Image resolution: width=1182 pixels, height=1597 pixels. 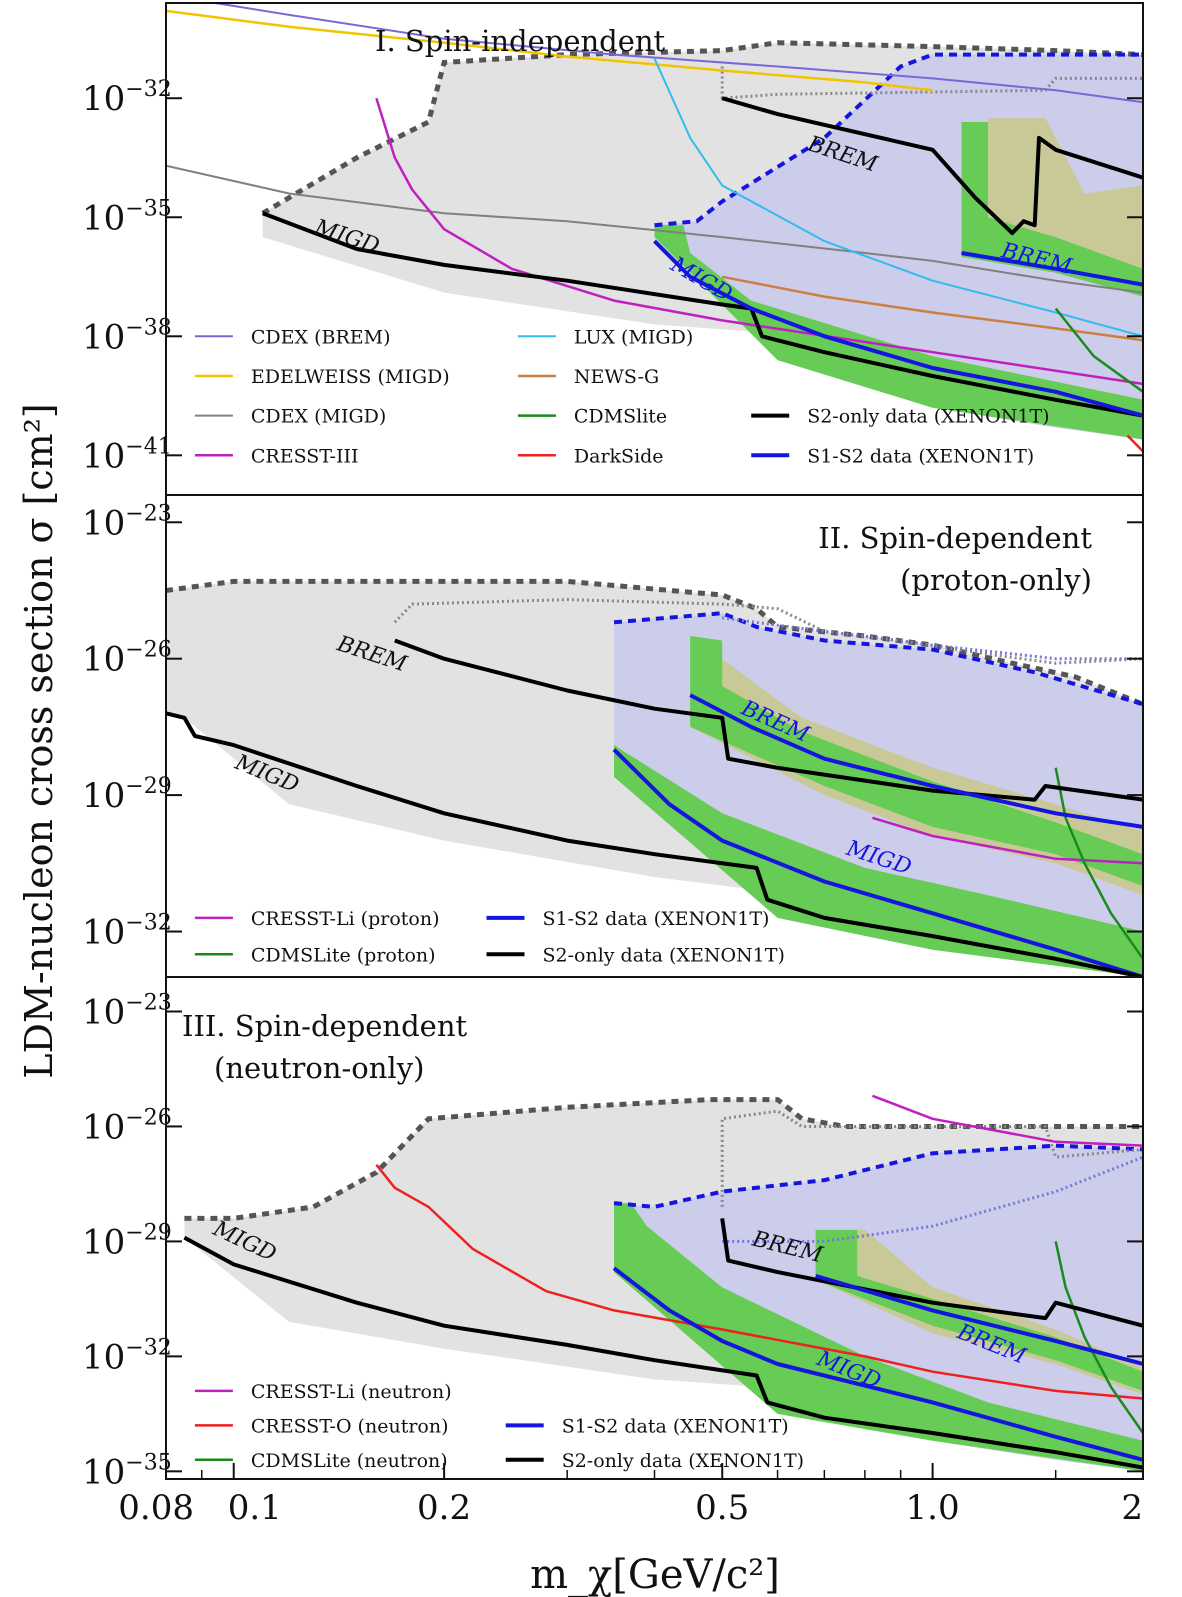 I want to click on y-tick-label: 10−41, so click(x=127, y=455).